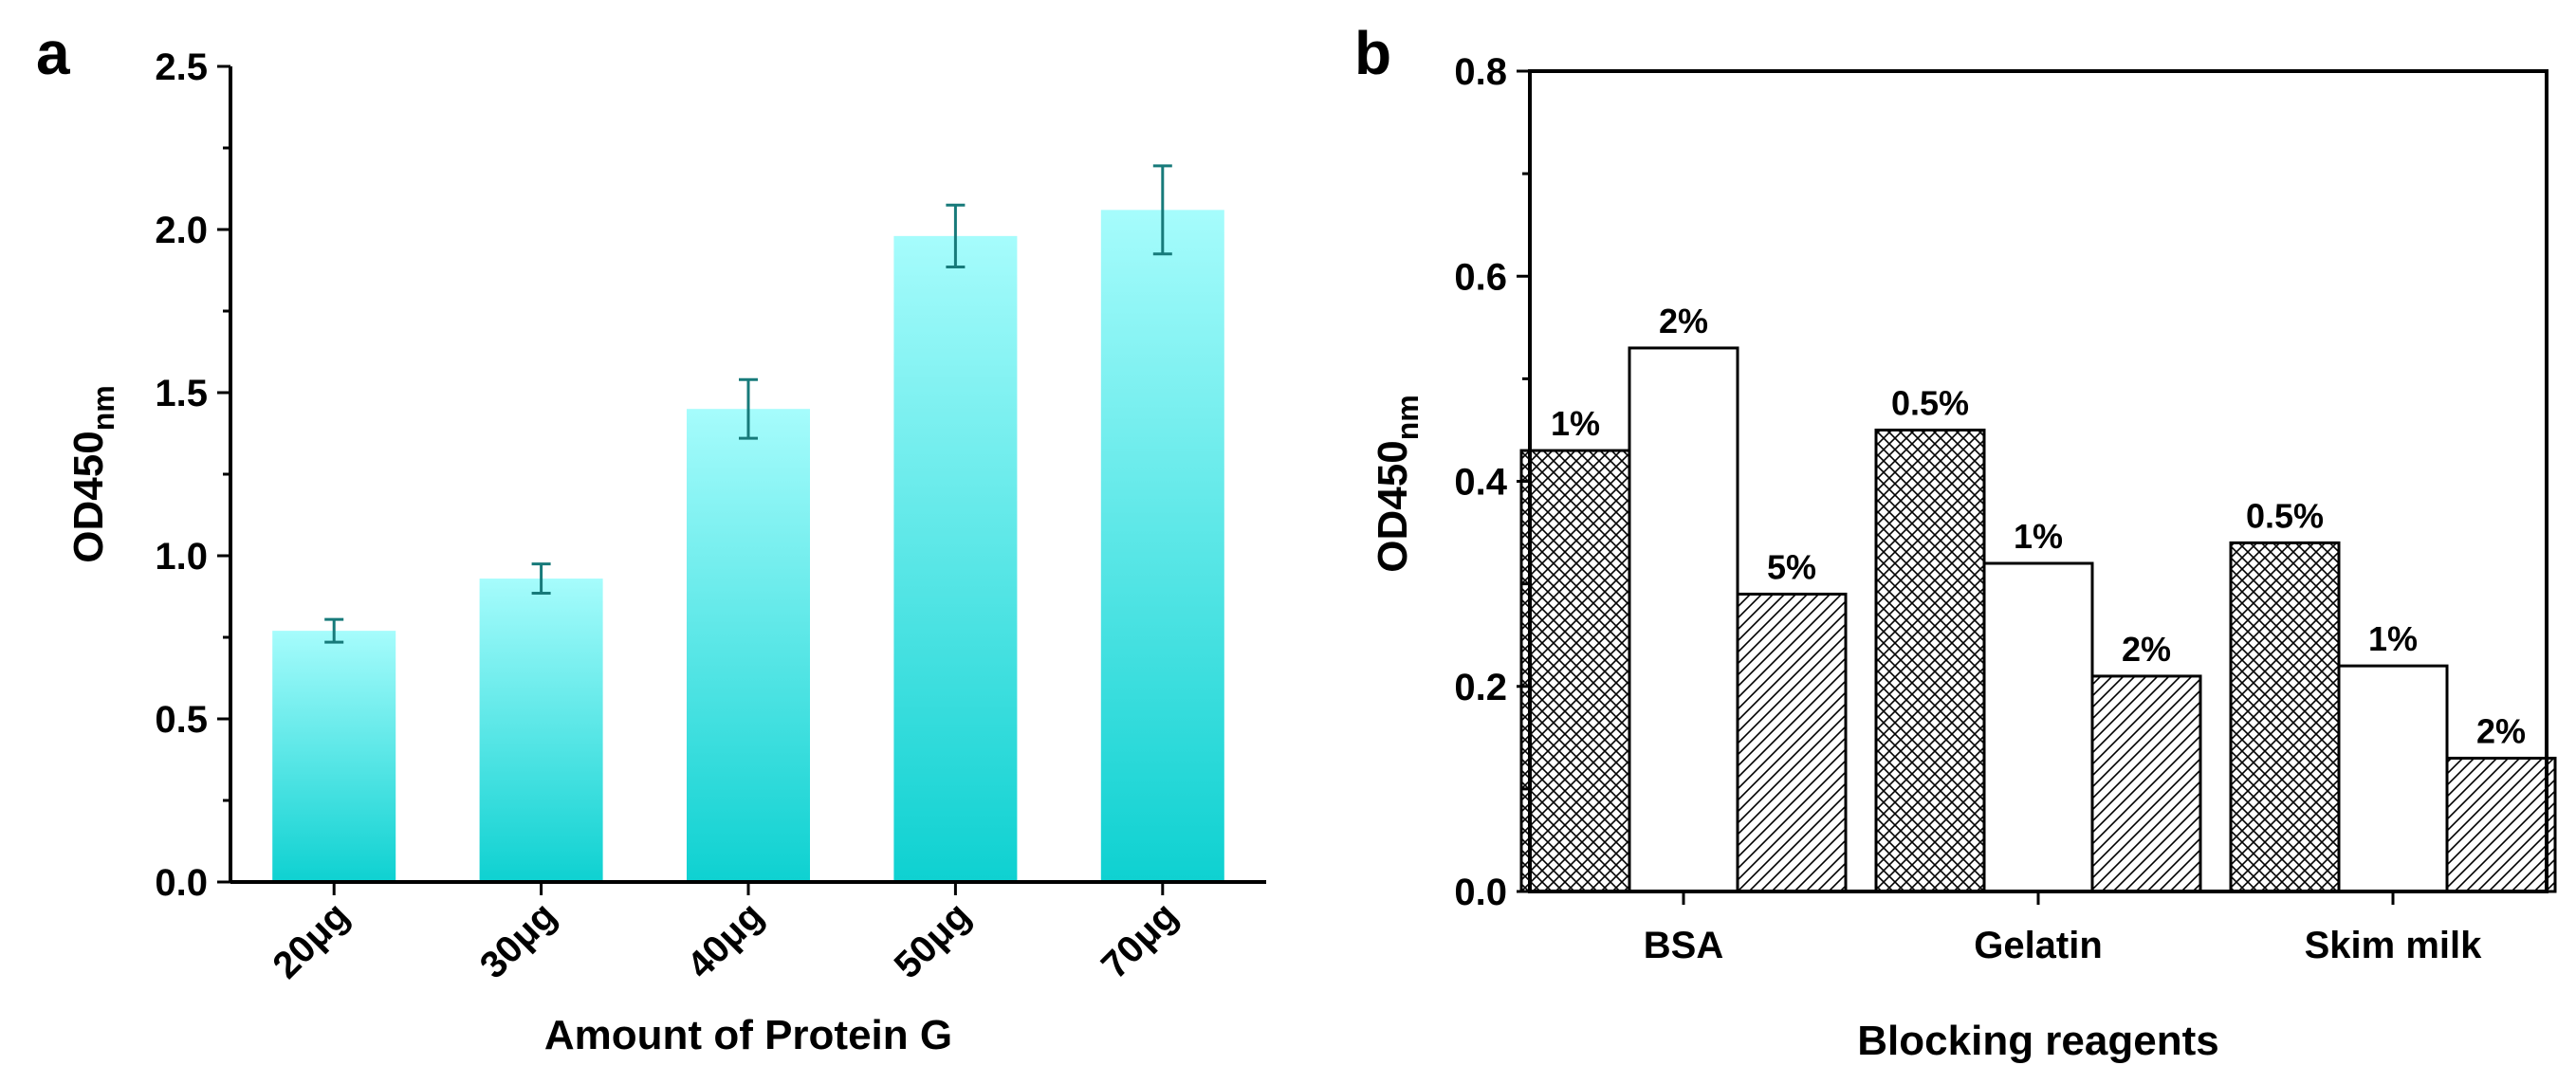  I want to click on panel-b-y-tick-label: 0.4, so click(1480, 483).